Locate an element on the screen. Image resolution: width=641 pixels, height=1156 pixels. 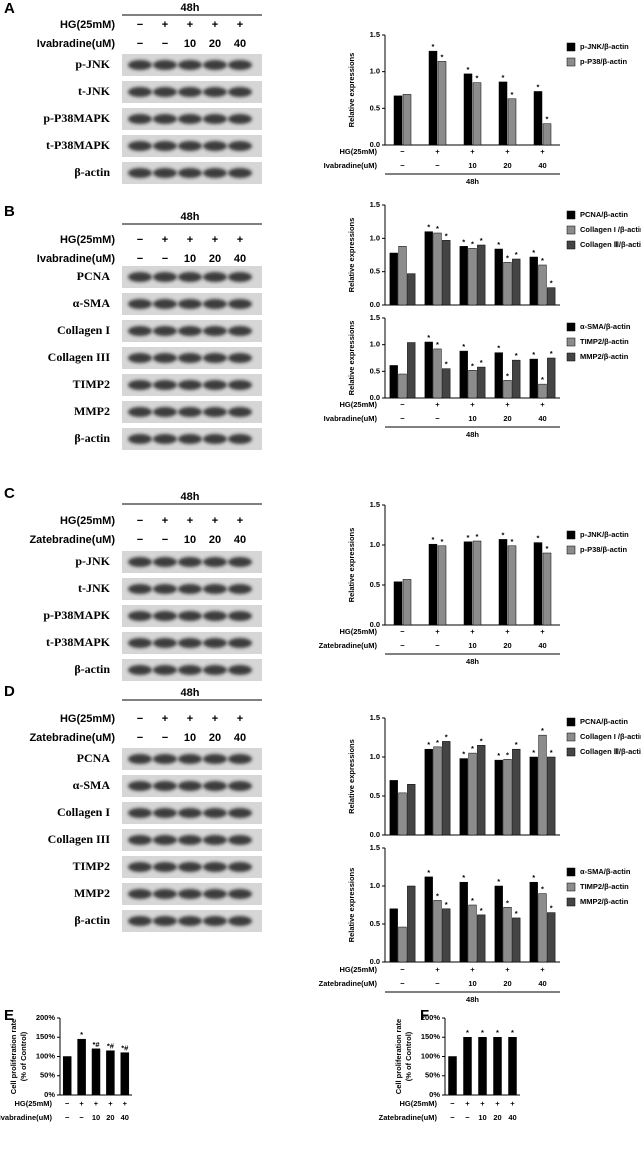
y-tick-label: 100% is located at coordinates (46, 1055).